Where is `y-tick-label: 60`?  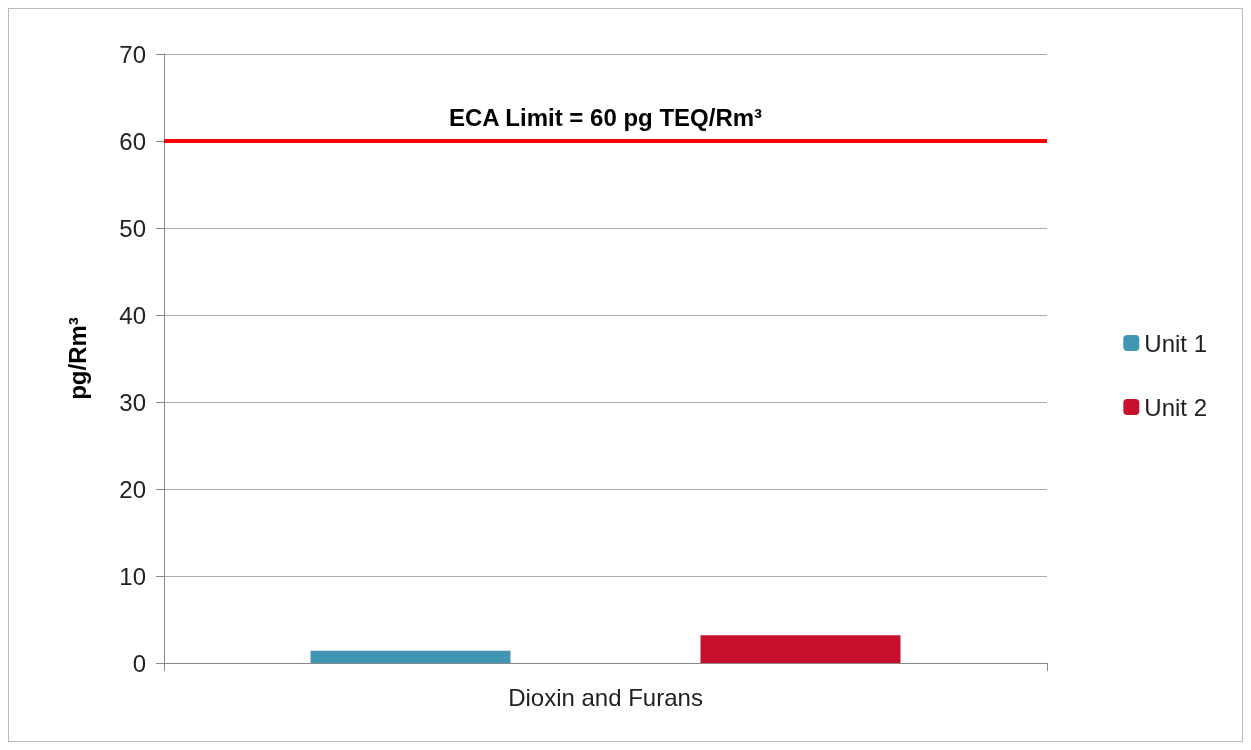 y-tick-label: 60 is located at coordinates (132, 141).